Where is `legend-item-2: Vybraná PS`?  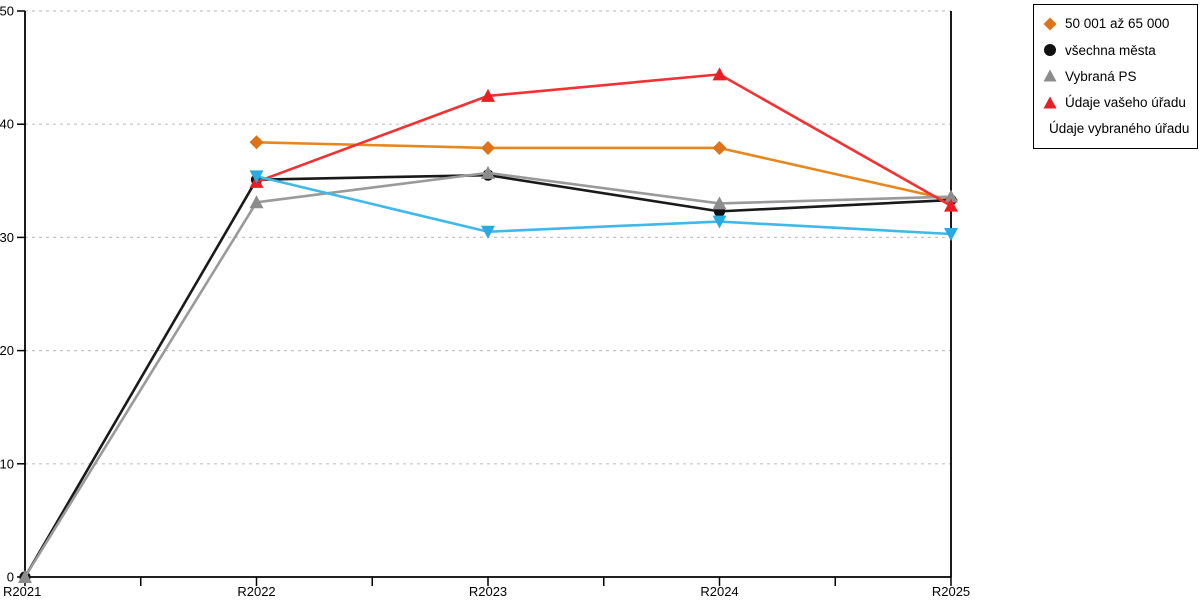 legend-item-2: Vybraná PS is located at coordinates (1115, 76).